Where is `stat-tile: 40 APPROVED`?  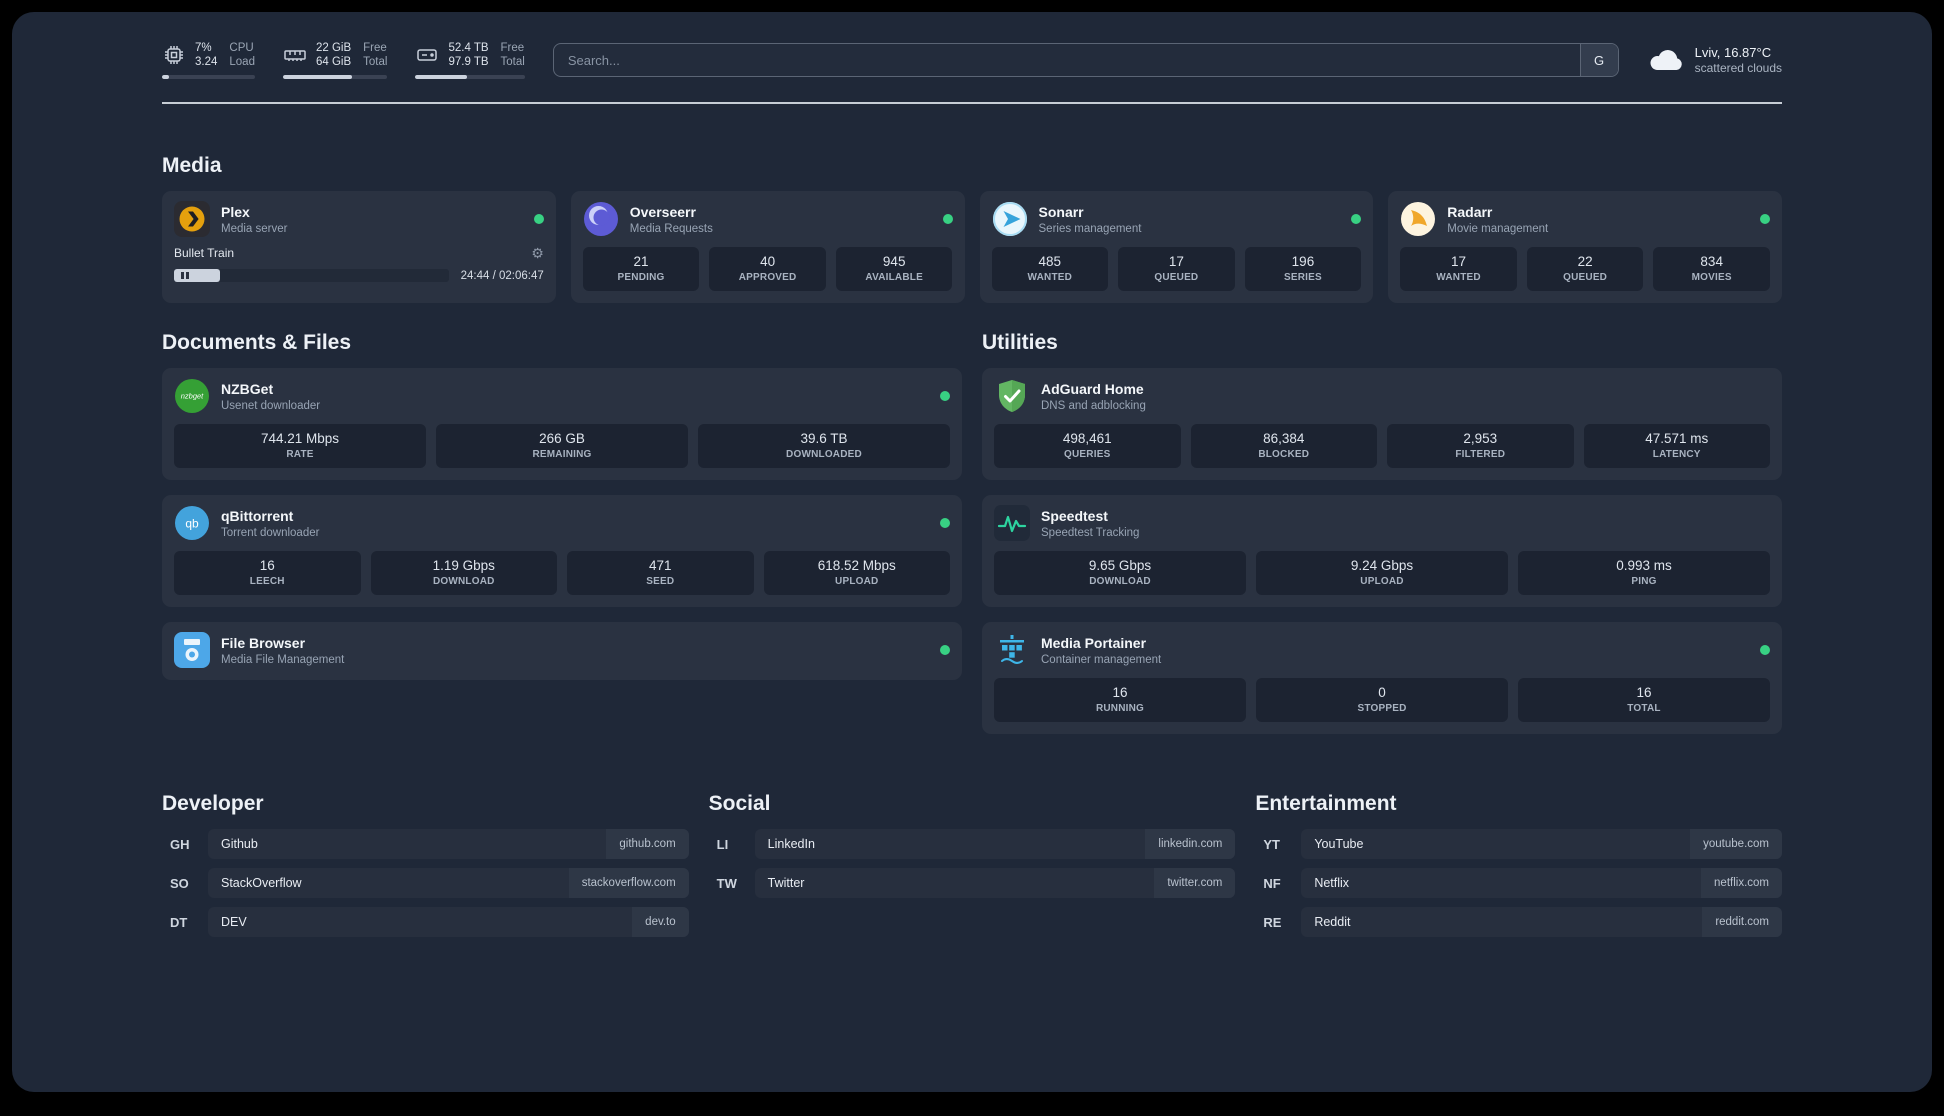
stat-tile: 40 APPROVED is located at coordinates (767, 269).